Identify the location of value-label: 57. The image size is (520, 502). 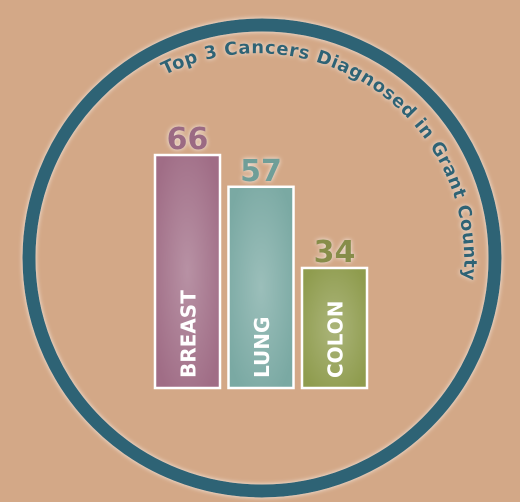
(261, 171).